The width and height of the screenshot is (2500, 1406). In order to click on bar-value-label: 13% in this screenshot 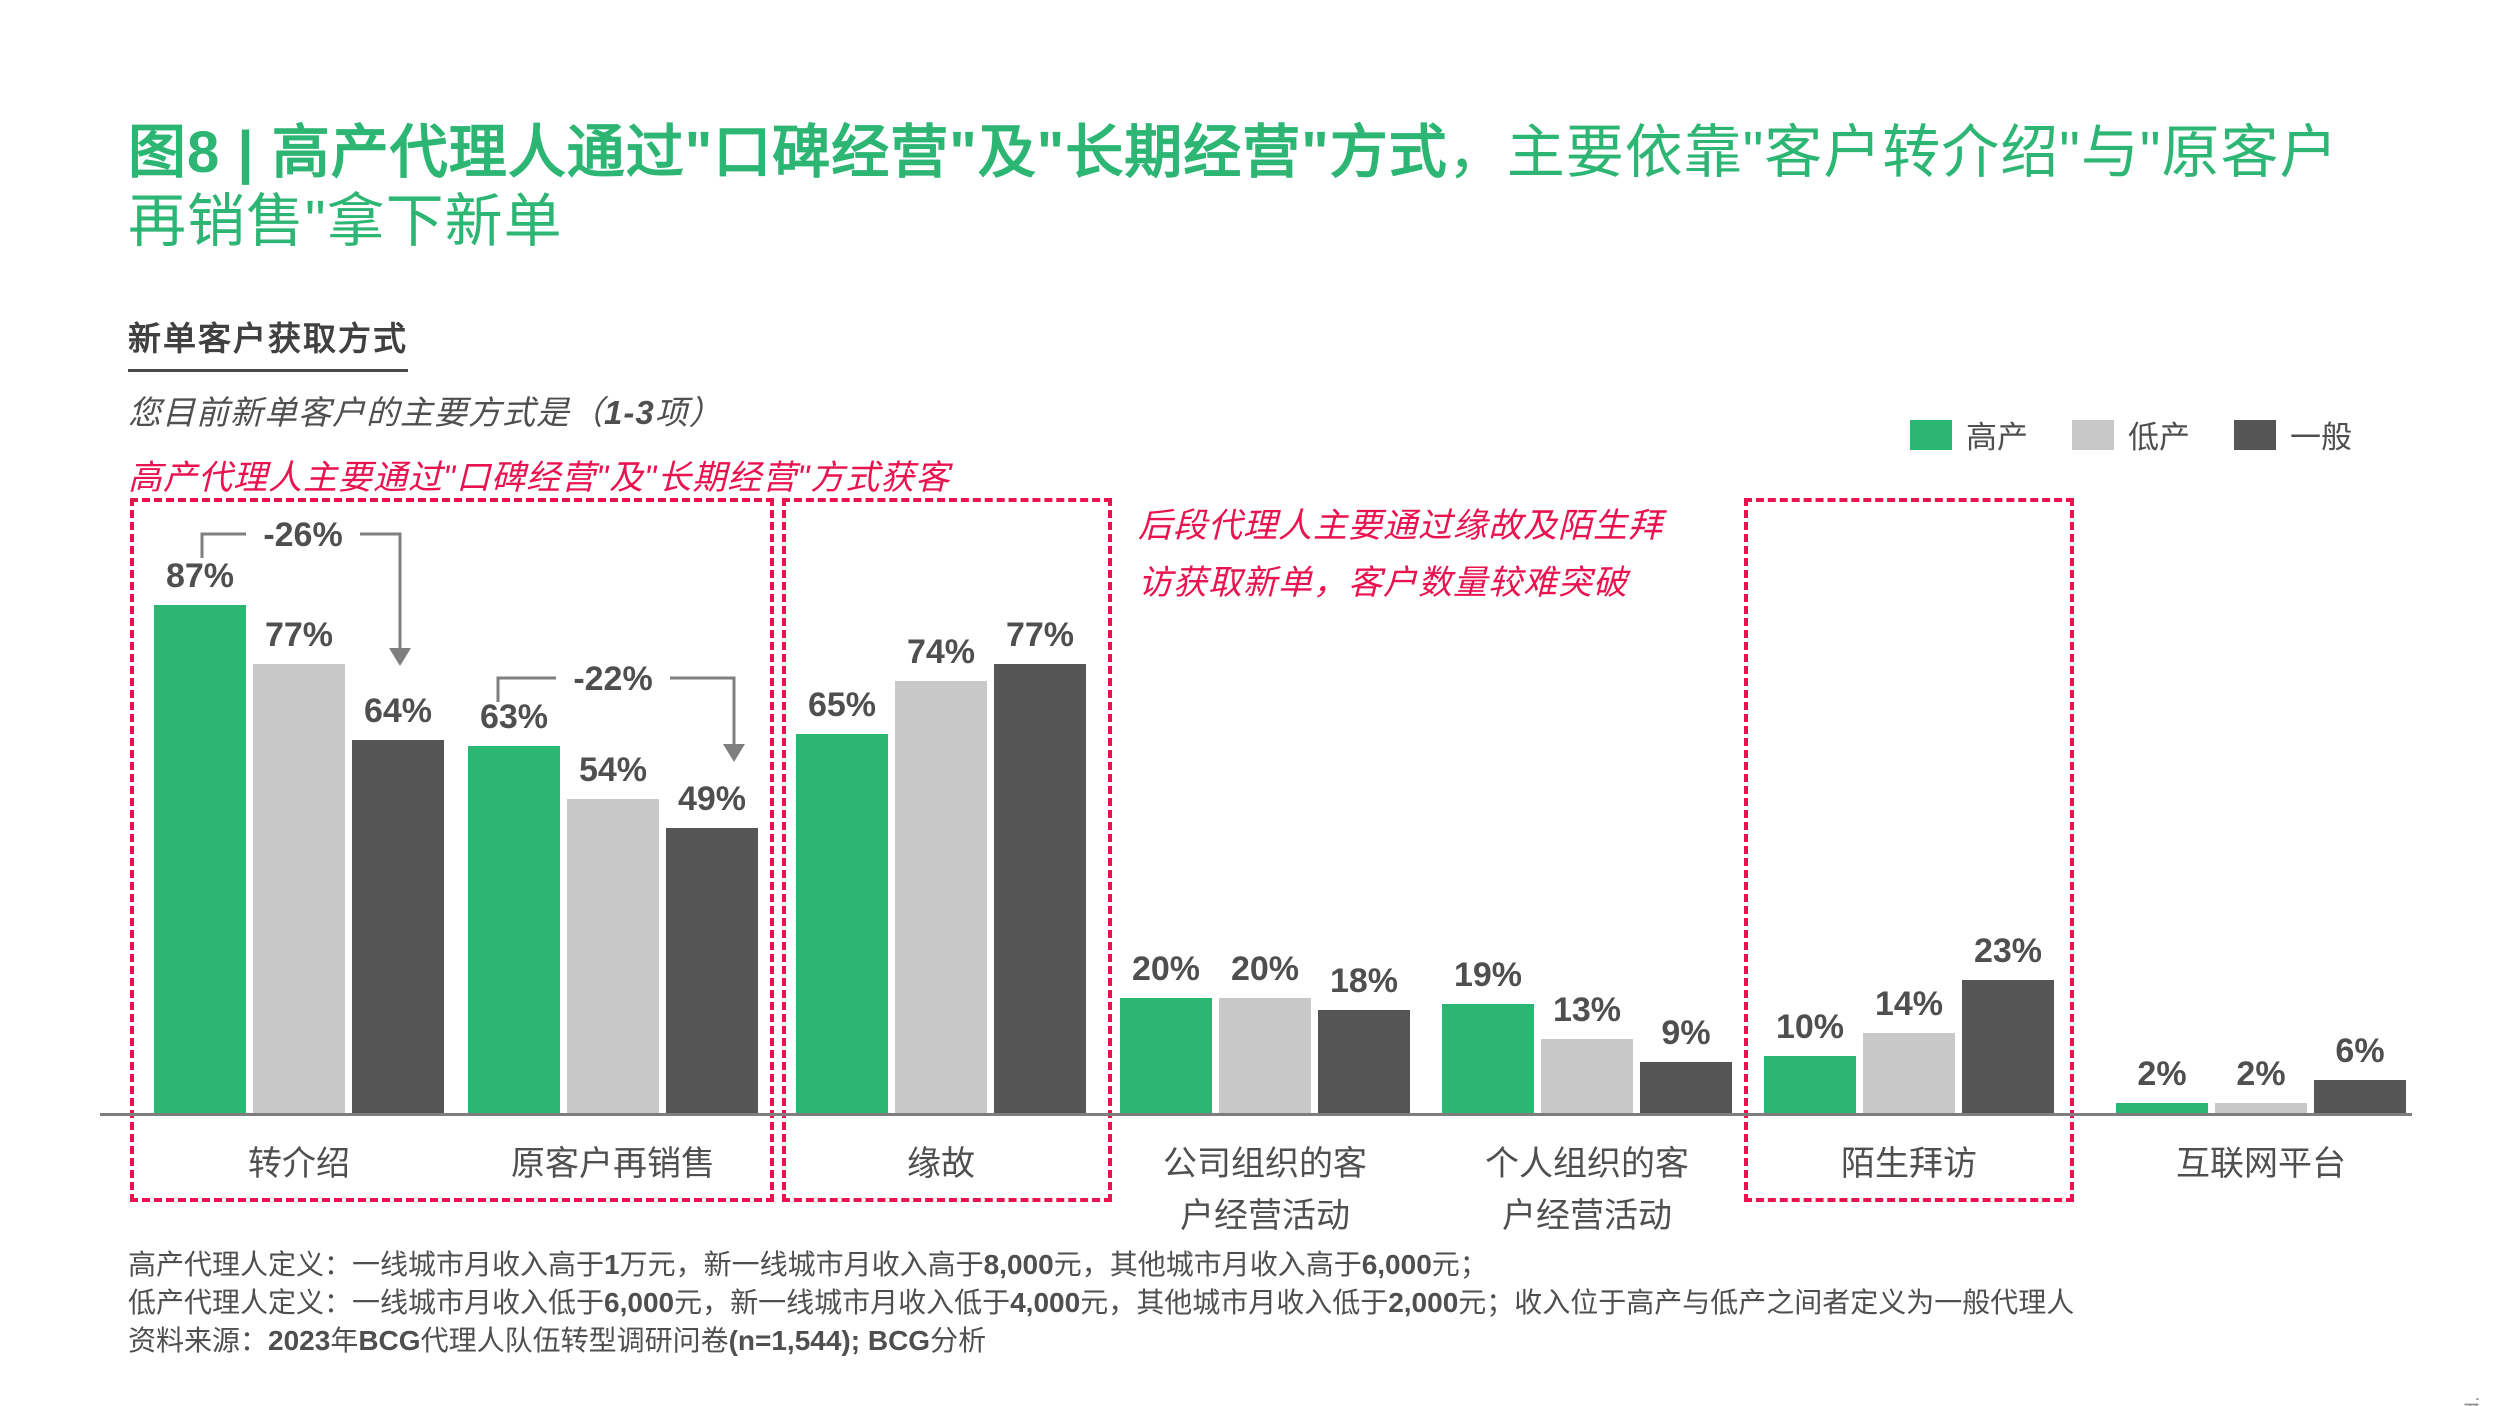, I will do `click(1587, 1010)`.